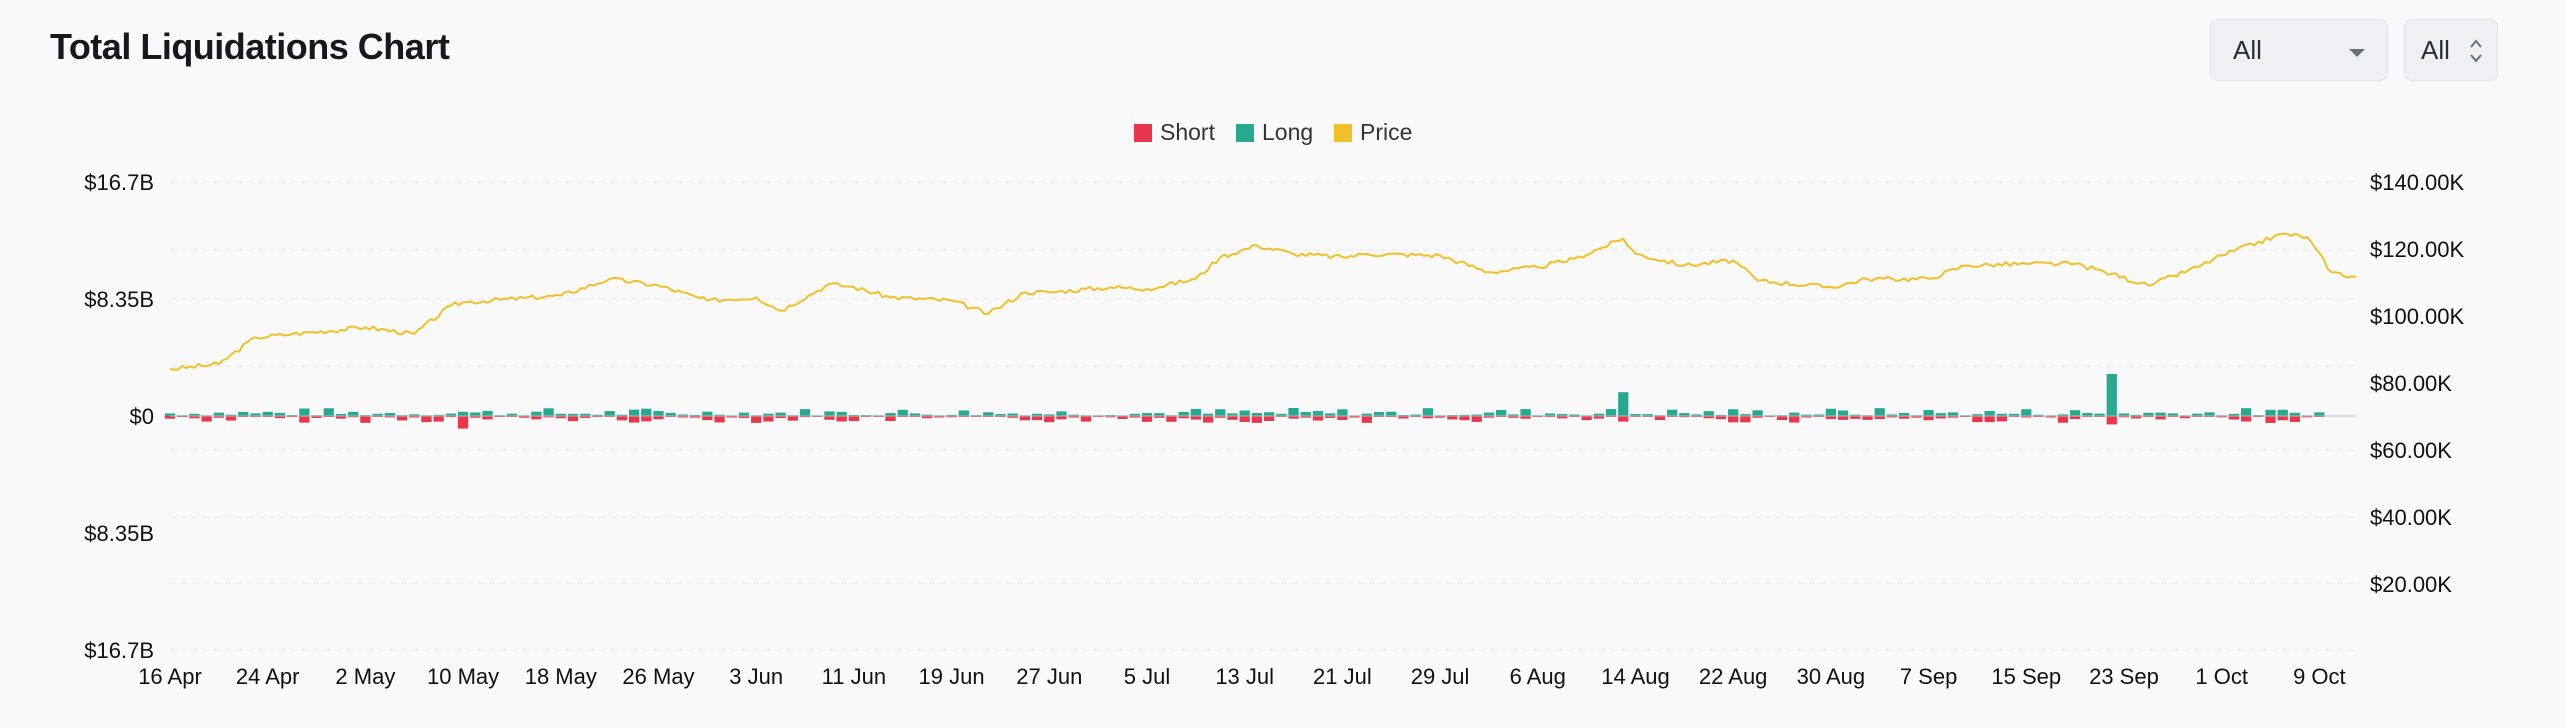 The width and height of the screenshot is (2566, 728). What do you see at coordinates (2417, 182) in the screenshot?
I see `right-tick-label: $140.00K` at bounding box center [2417, 182].